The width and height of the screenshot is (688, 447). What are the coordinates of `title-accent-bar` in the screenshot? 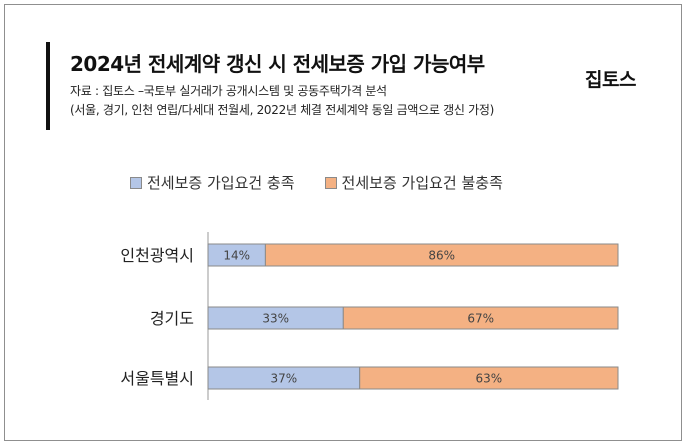 It's located at (48, 86).